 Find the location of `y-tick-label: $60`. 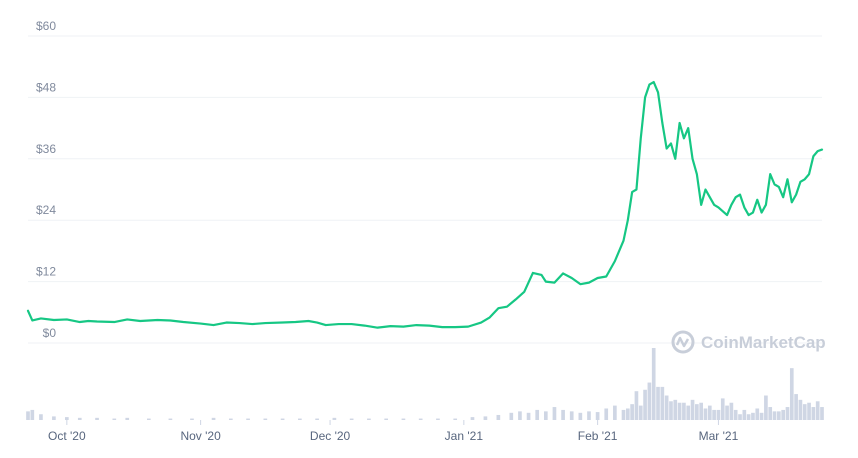

y-tick-label: $60 is located at coordinates (46, 26).